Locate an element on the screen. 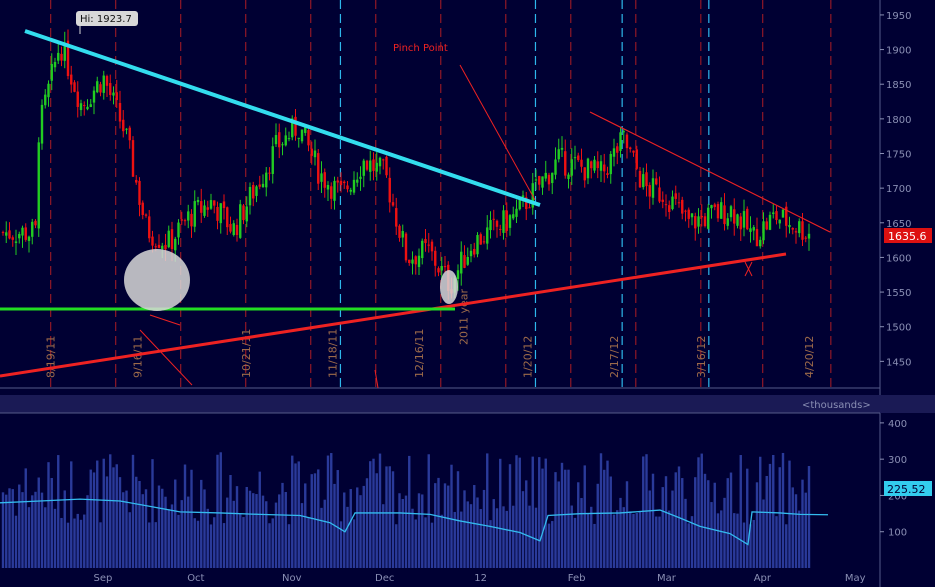  month-label: May is located at coordinates (855, 578).